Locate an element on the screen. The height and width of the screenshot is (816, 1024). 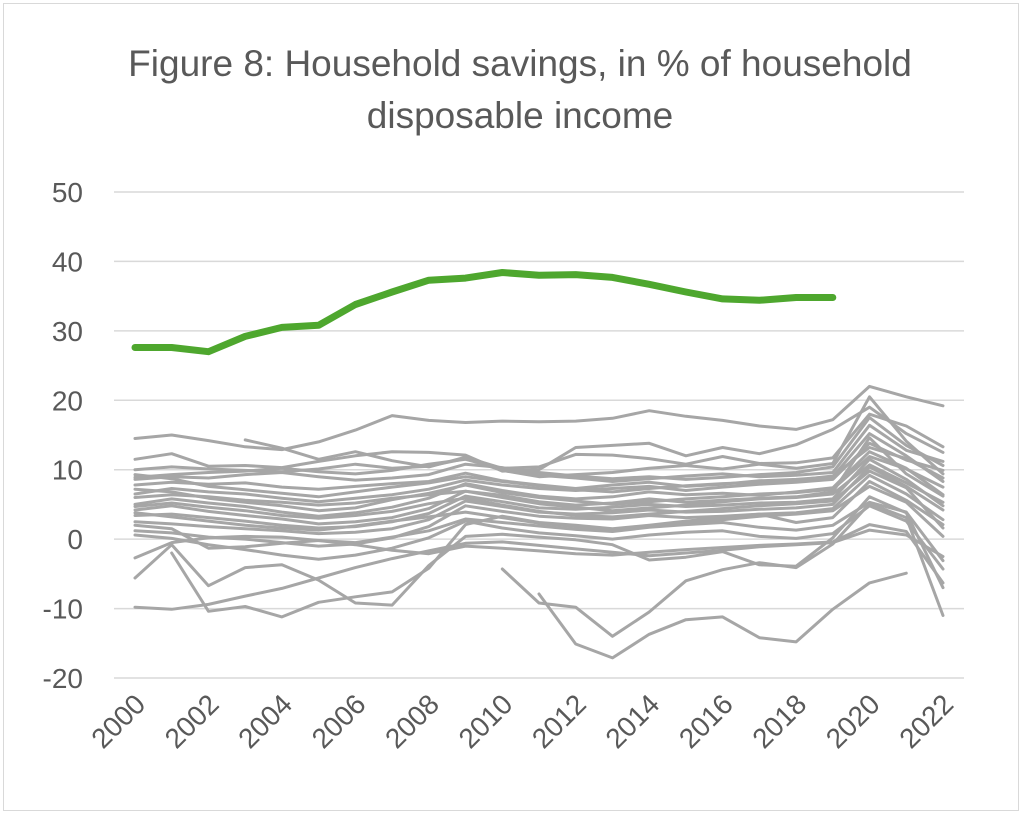
x-tick-label: 2004 is located at coordinates (265, 721).